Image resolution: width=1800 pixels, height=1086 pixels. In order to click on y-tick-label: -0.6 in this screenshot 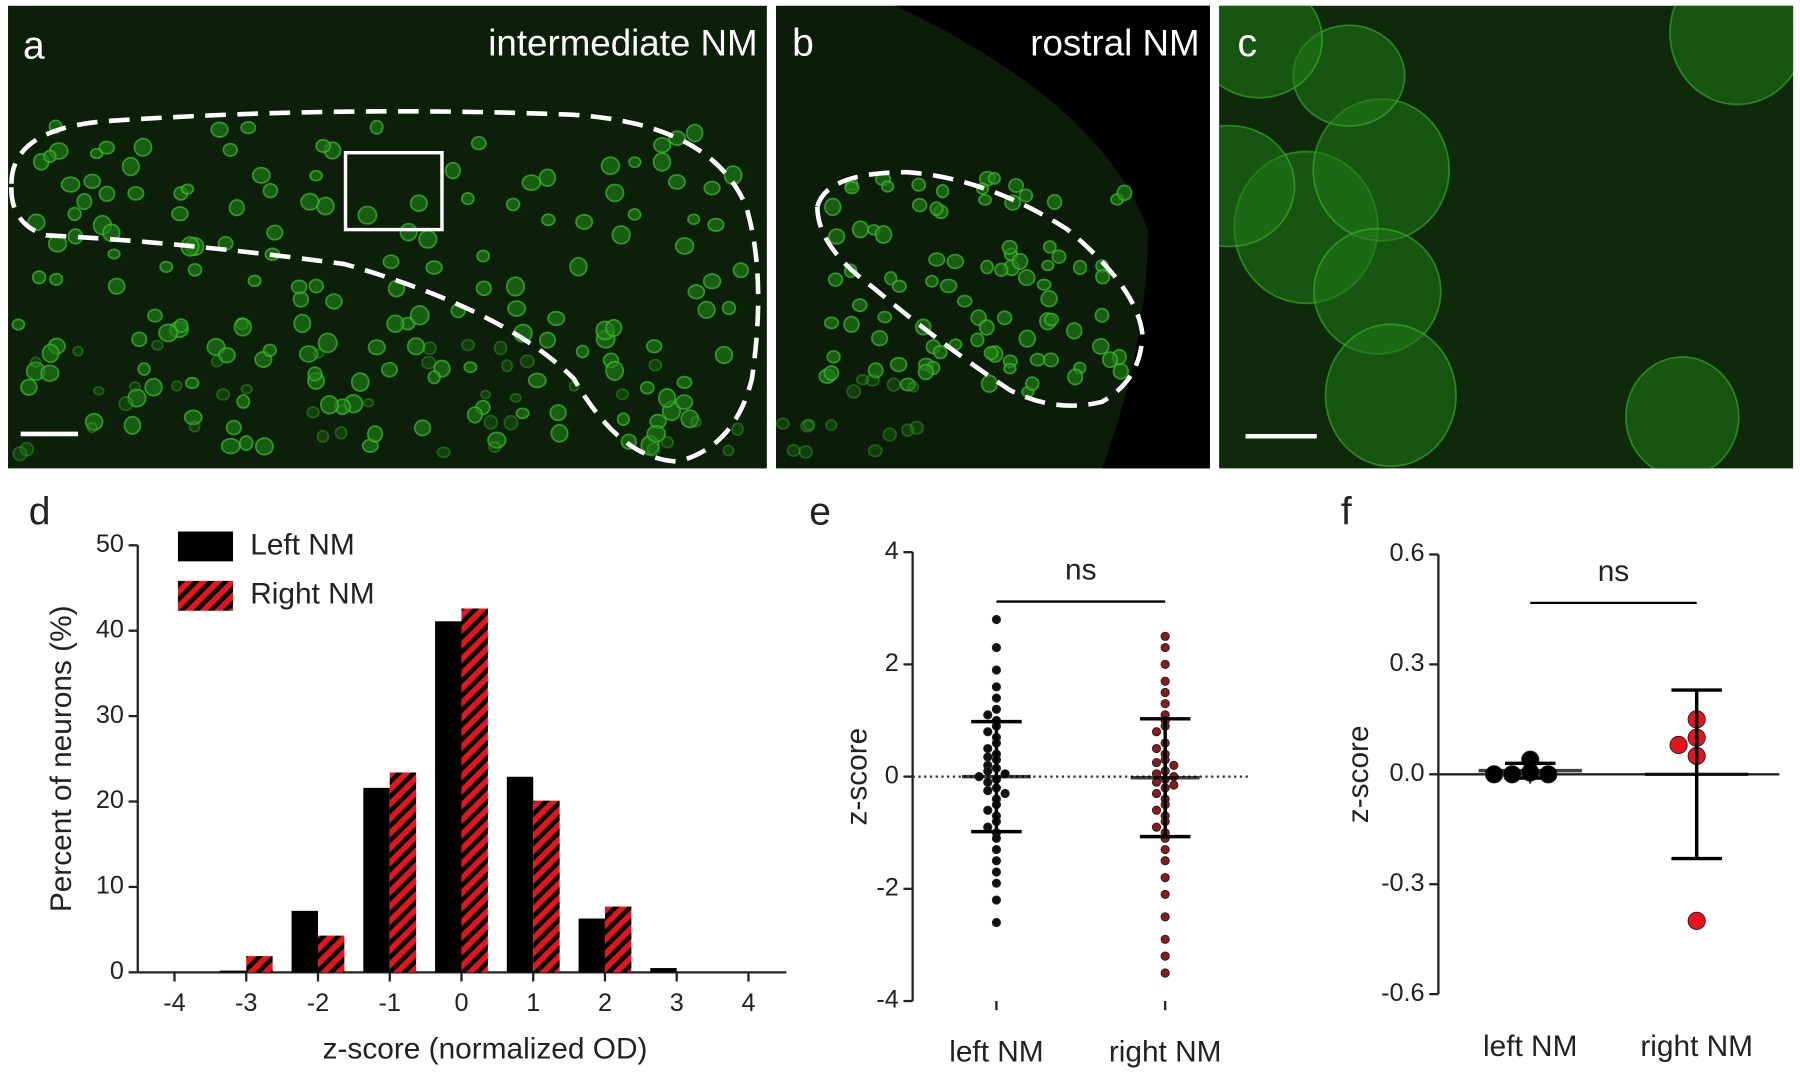, I will do `click(1403, 993)`.